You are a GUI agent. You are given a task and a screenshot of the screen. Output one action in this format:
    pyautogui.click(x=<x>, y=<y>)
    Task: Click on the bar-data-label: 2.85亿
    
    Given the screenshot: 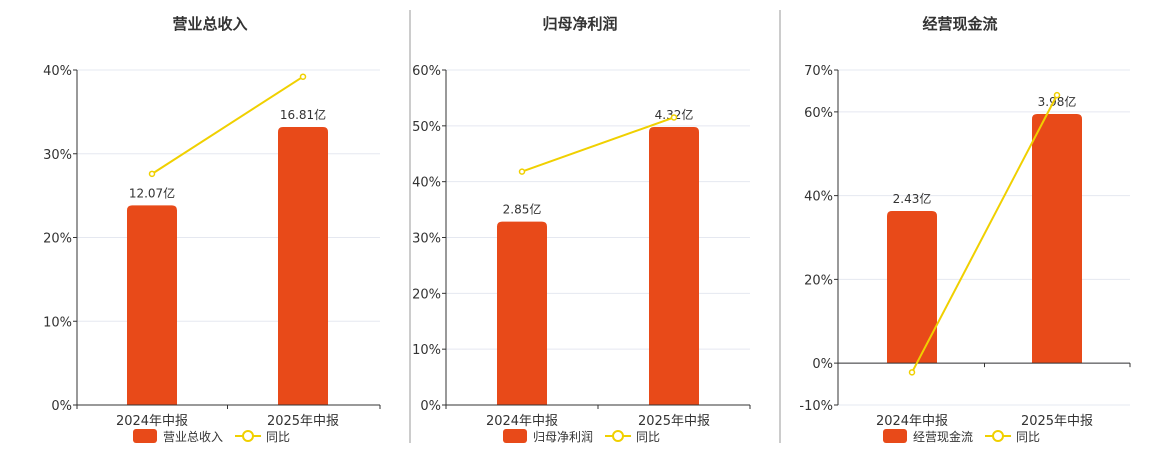 What is the action you would take?
    pyautogui.click(x=522, y=209)
    